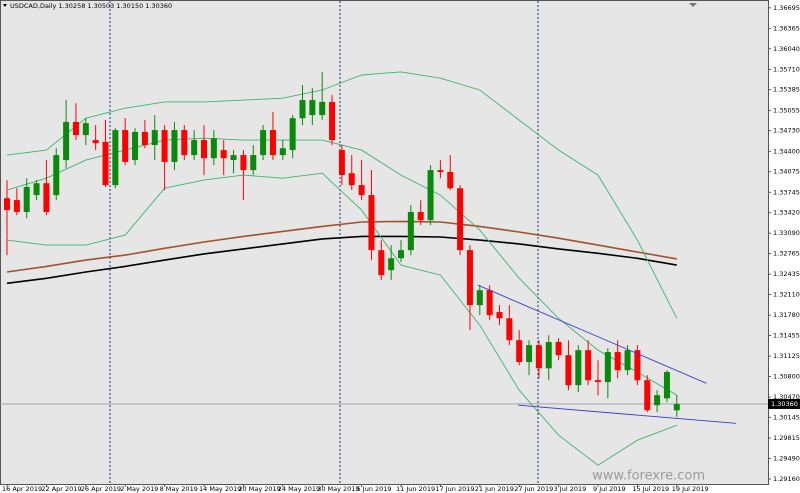  What do you see at coordinates (139, 489) in the screenshot?
I see `x-tick-label: 2 May 2019` at bounding box center [139, 489].